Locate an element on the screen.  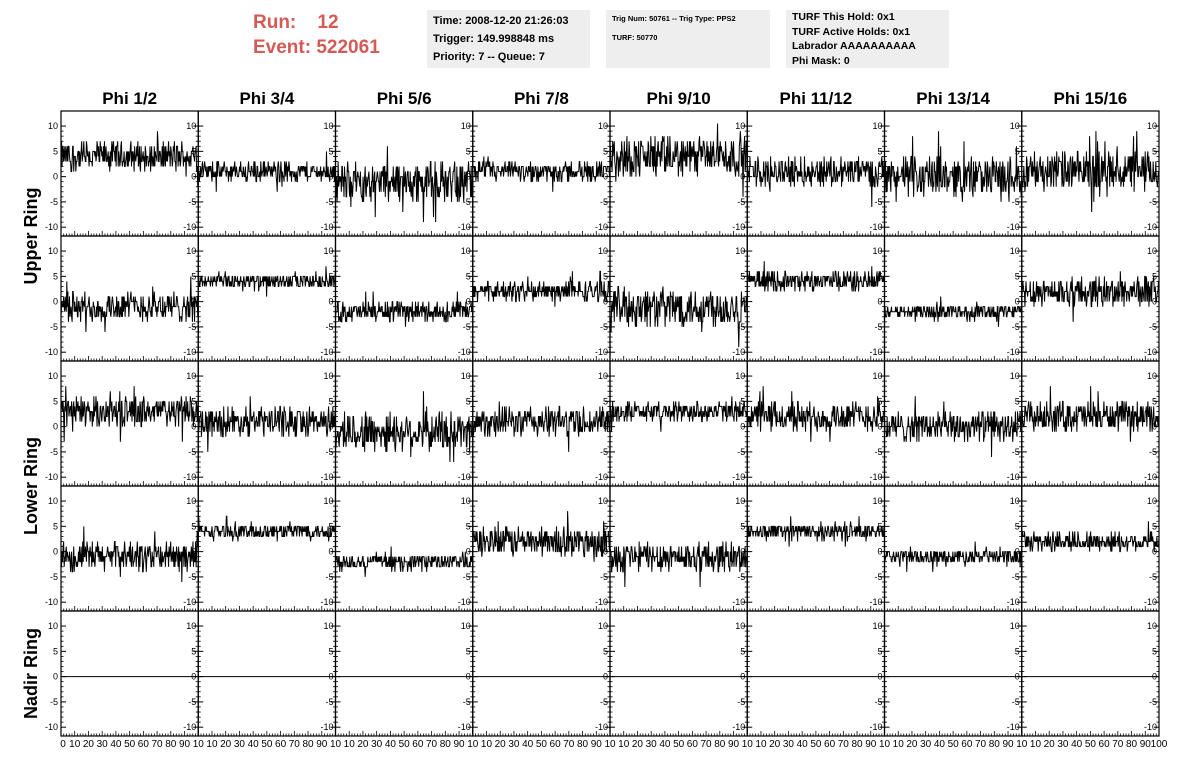
turf-active-holds-text: TURF Active Holds: 0x1 is located at coordinates (851, 31).